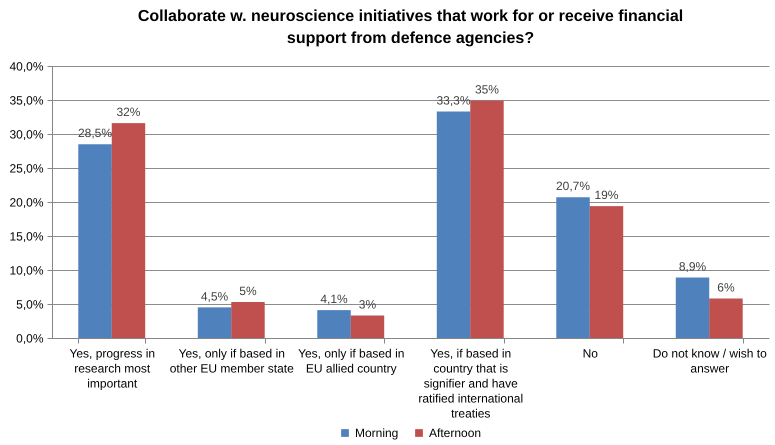 This screenshot has width=775, height=445. Describe the element at coordinates (573, 186) in the screenshot. I see `data-label: 20,7%` at that location.